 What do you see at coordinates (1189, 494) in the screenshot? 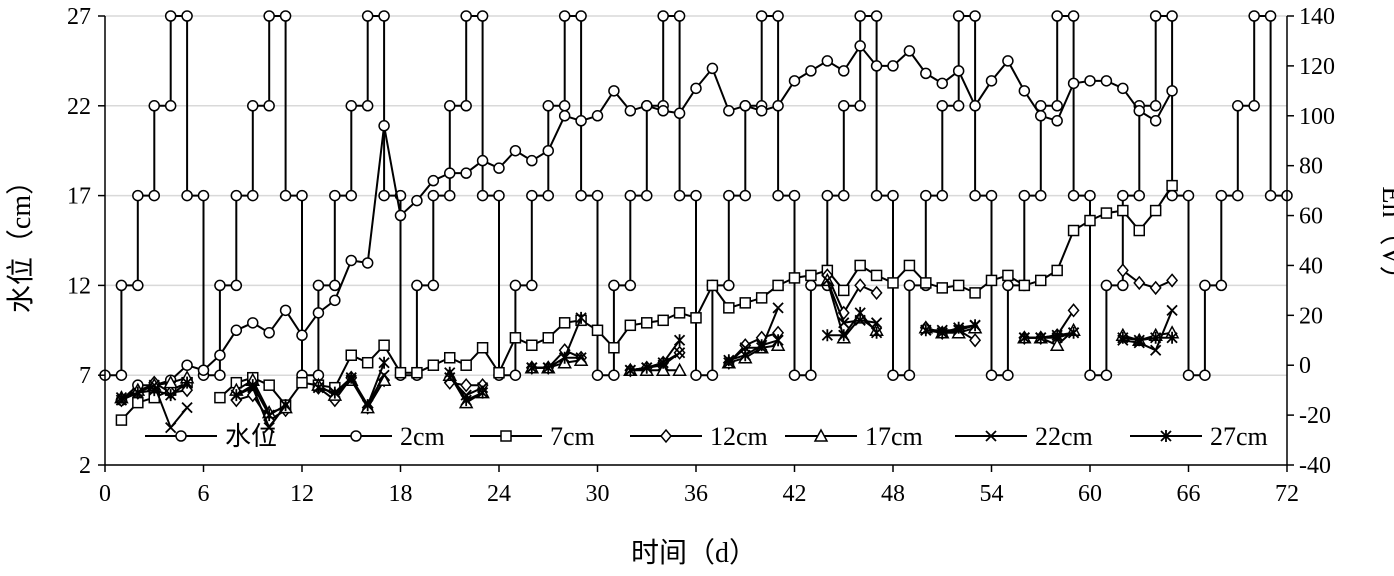
I see `x-tick-label: 66` at bounding box center [1189, 494].